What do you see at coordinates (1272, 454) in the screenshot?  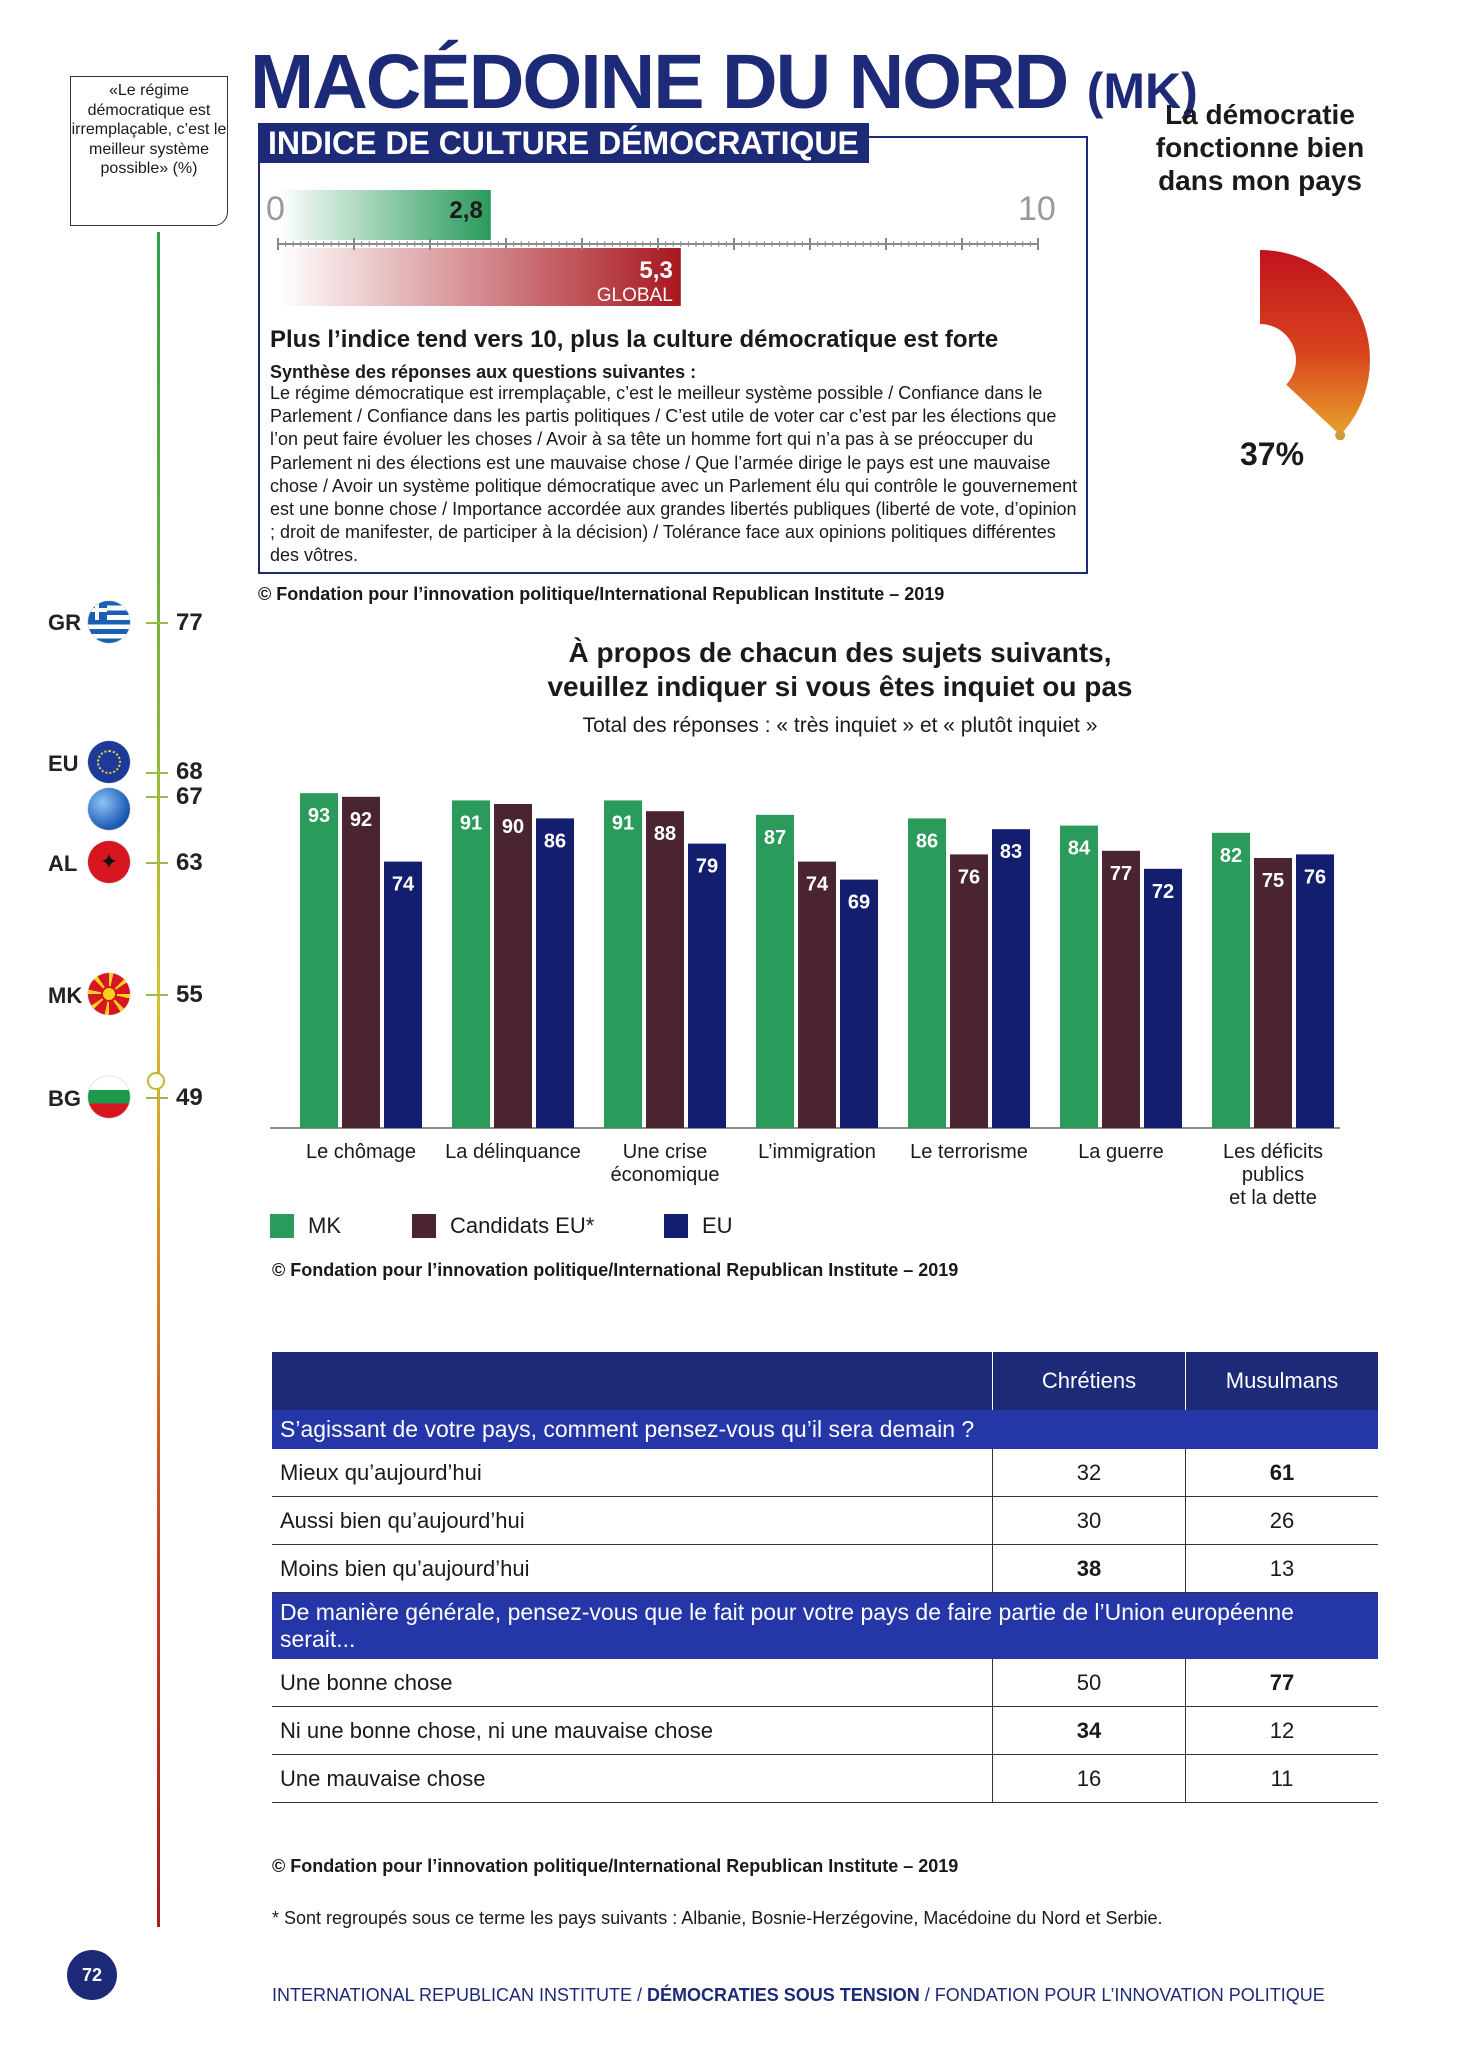 I see `democracy-works-value: 37%` at bounding box center [1272, 454].